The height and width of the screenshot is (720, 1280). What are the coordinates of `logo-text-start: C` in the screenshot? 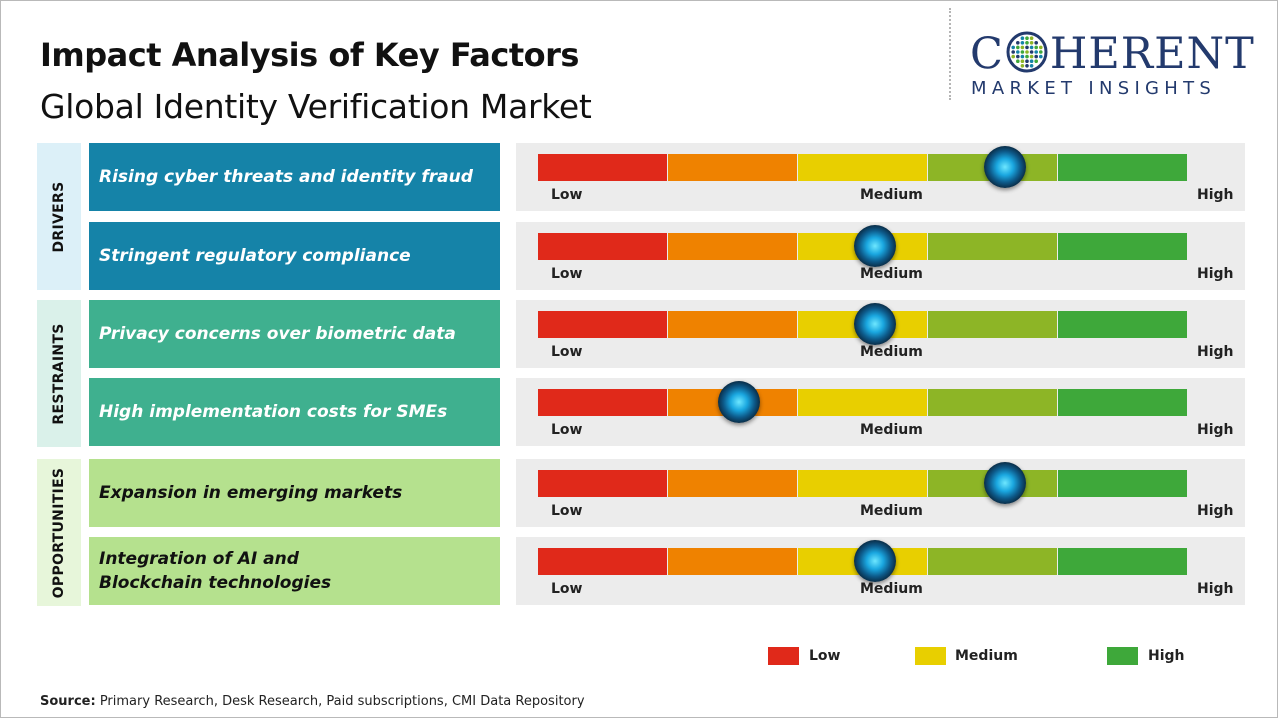 It's located at (987, 54).